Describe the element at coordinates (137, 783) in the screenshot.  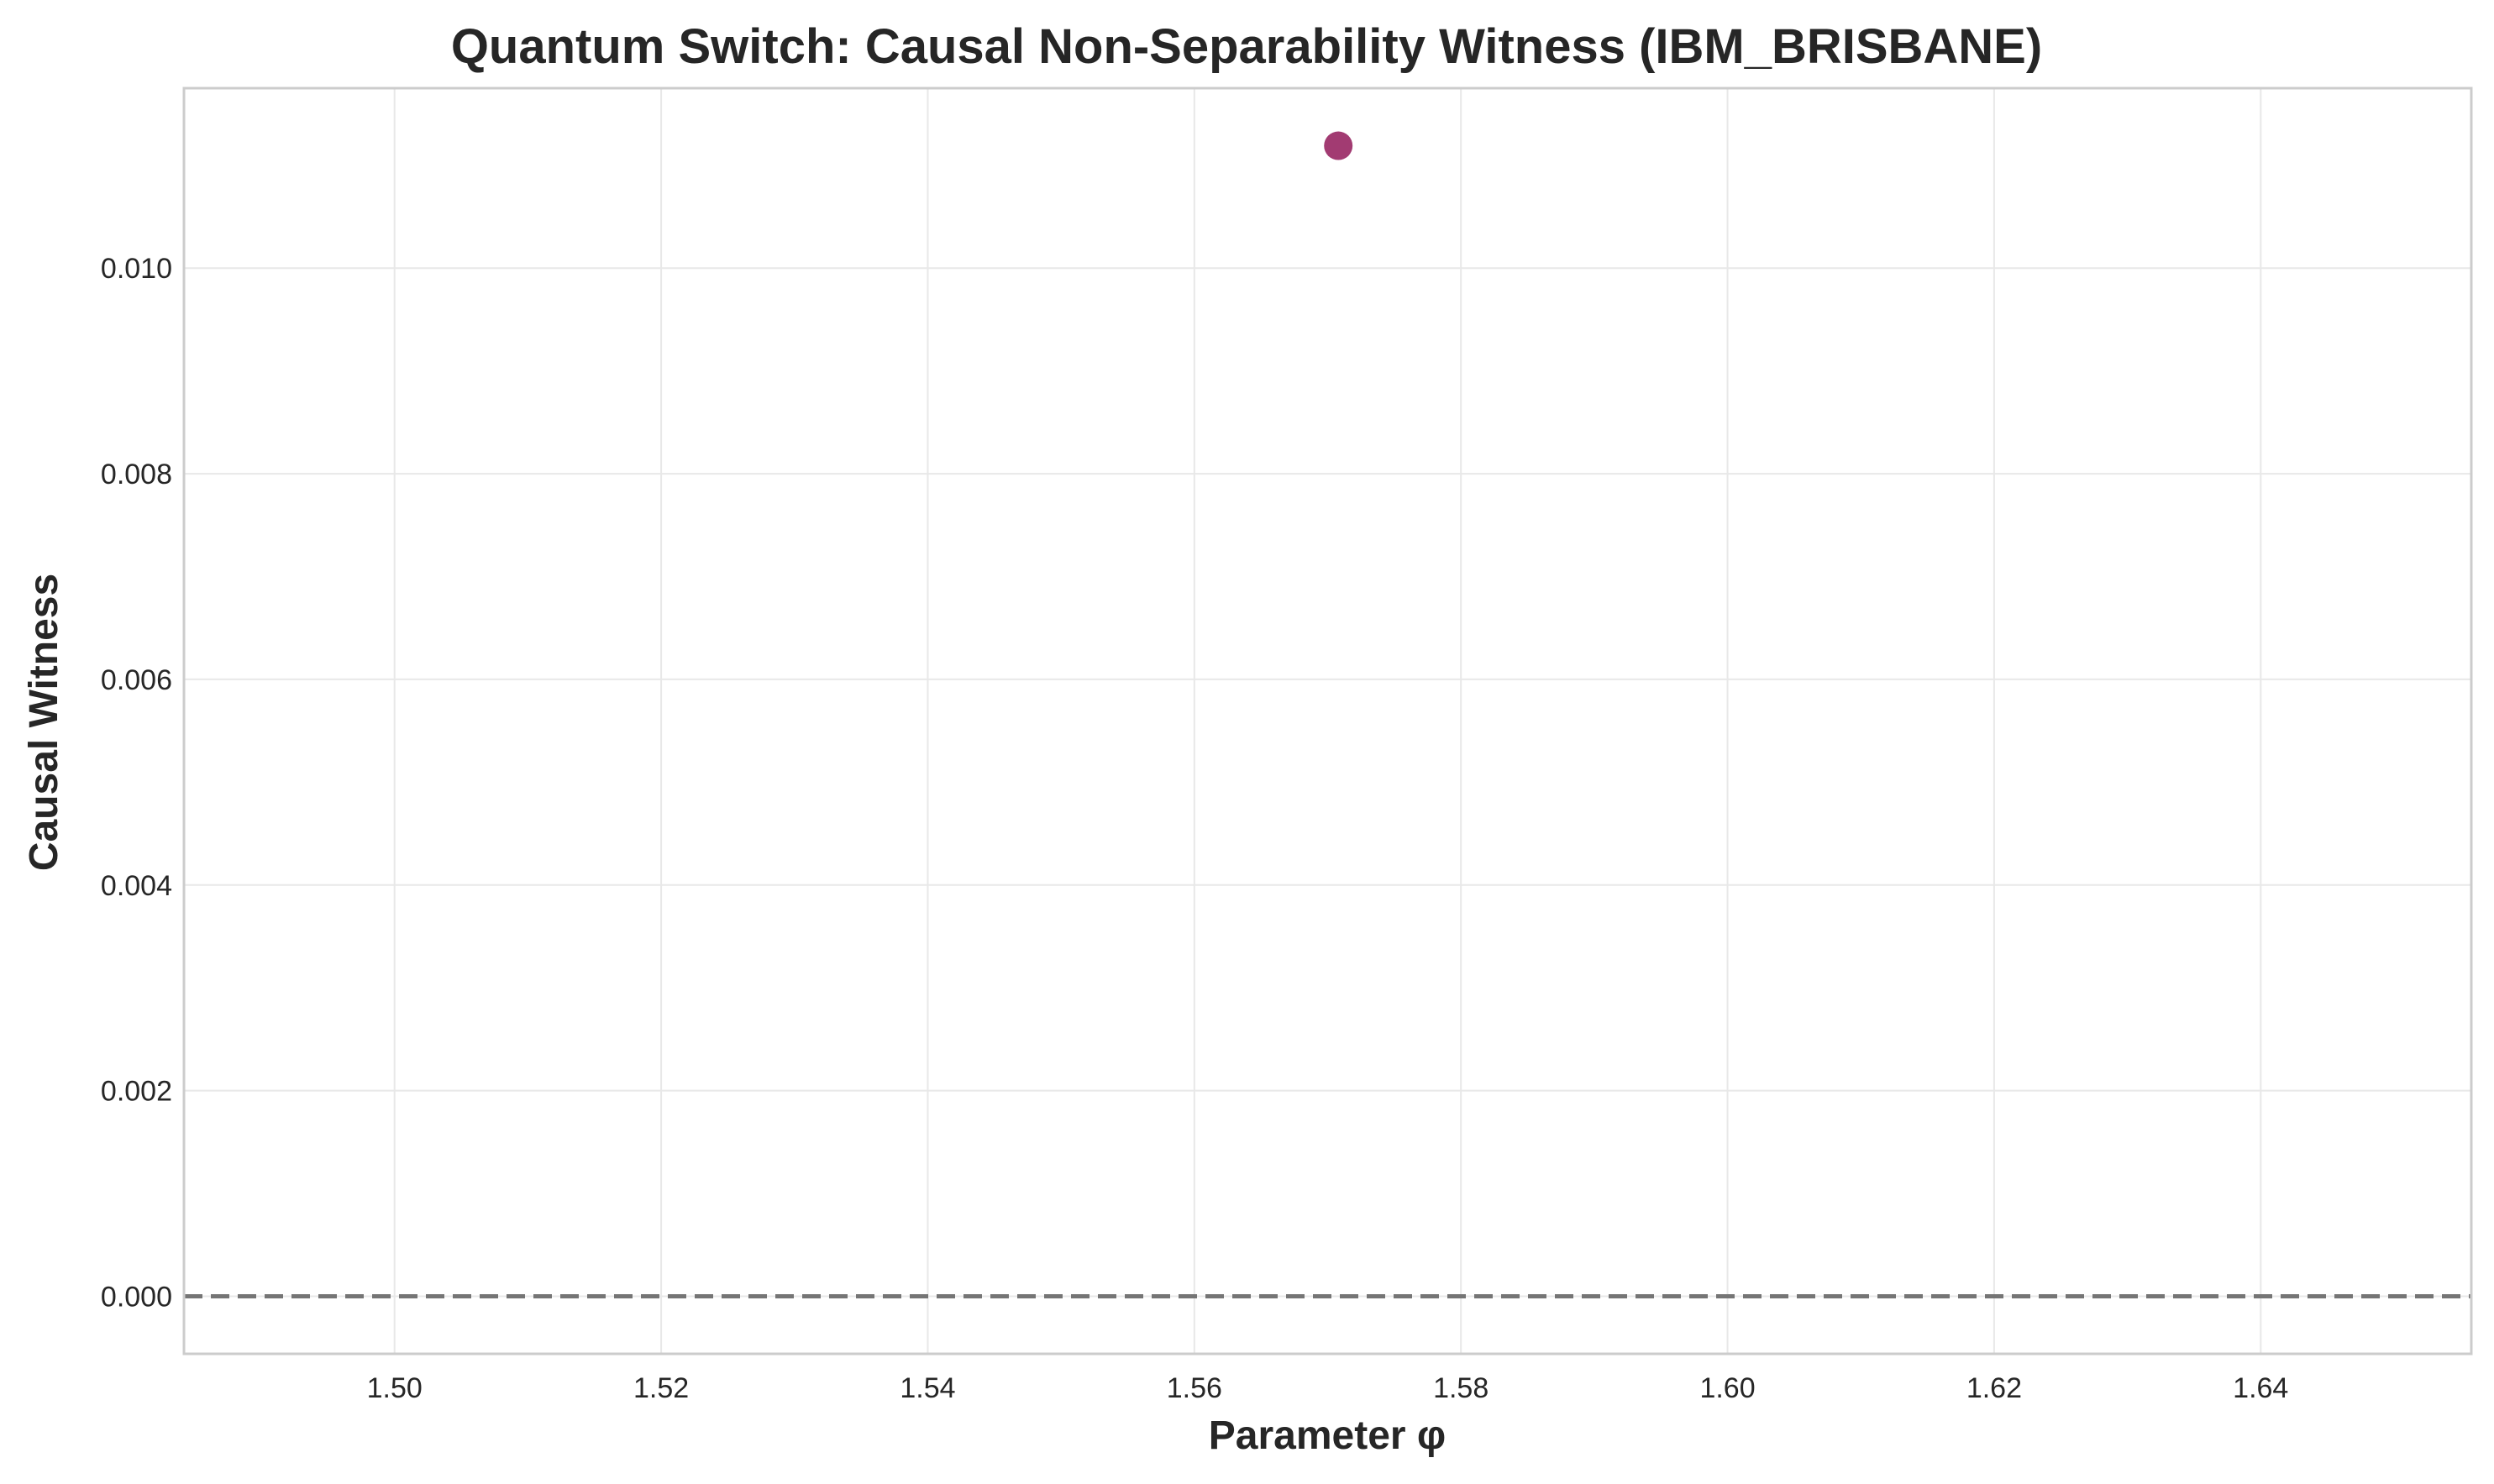
I see `y-tick-labels: 0.000 0.002 0.004 0.006 0.008 0.010` at that location.